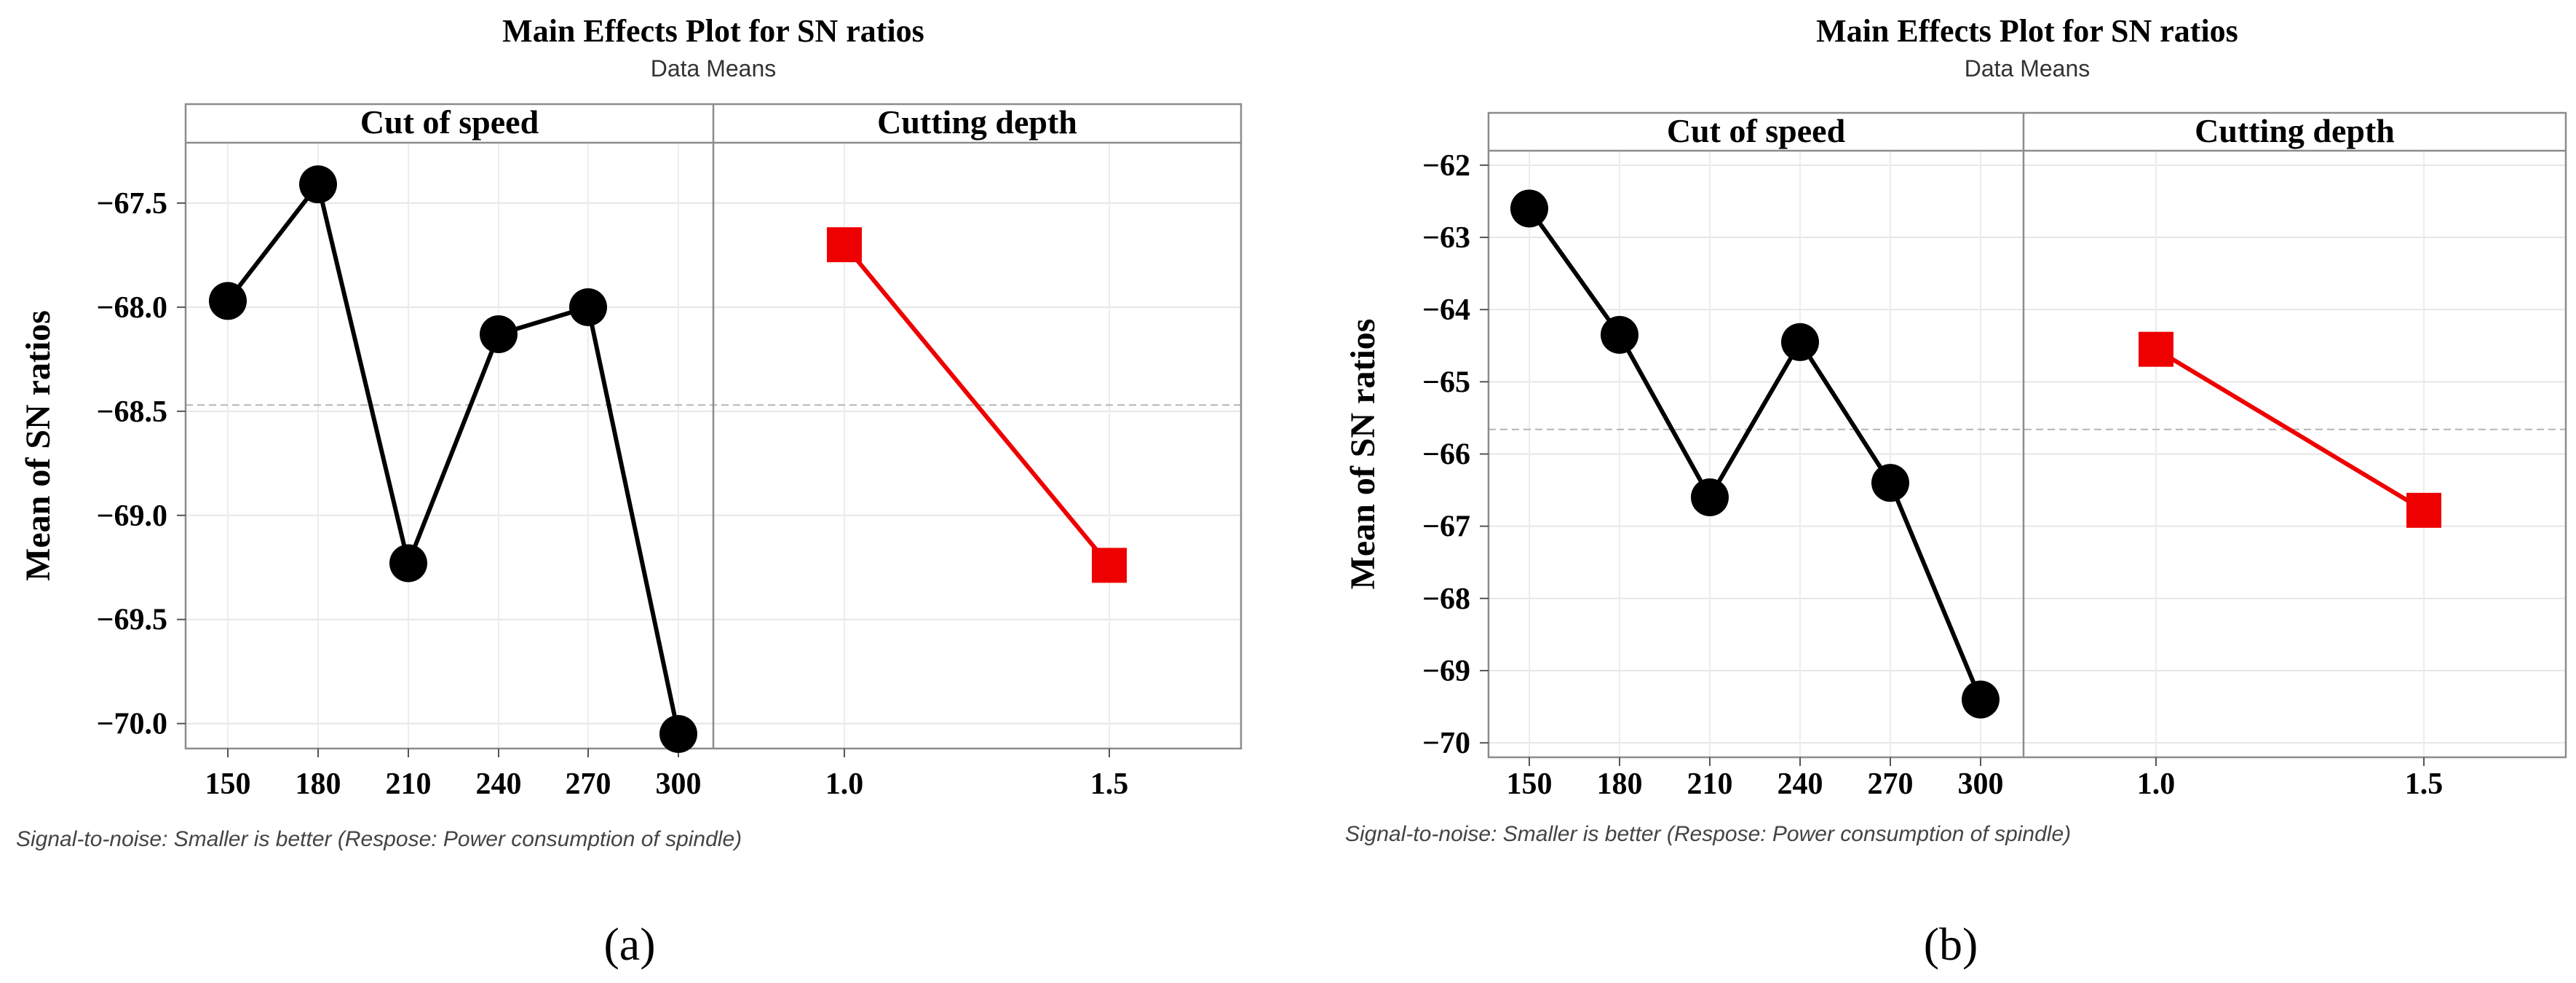 The width and height of the screenshot is (2576, 983). I want to click on y-tick-label: −62, so click(1446, 166).